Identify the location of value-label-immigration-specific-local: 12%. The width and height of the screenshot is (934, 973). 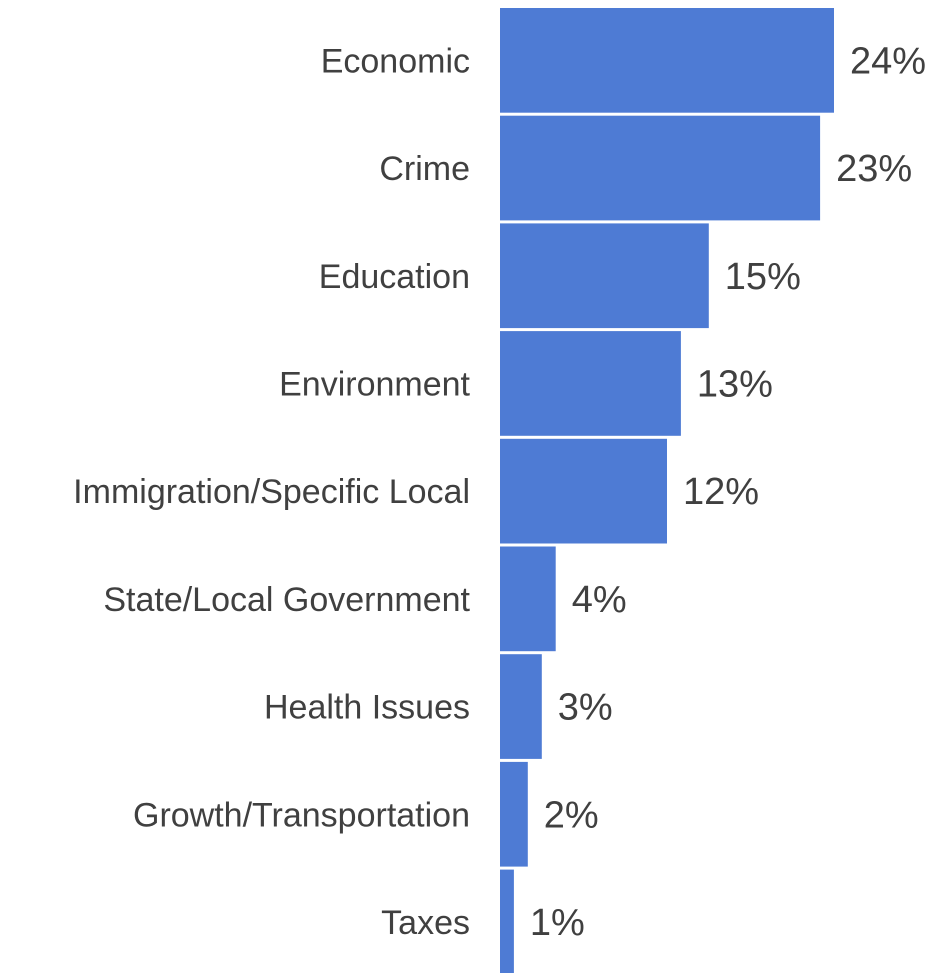
(721, 492).